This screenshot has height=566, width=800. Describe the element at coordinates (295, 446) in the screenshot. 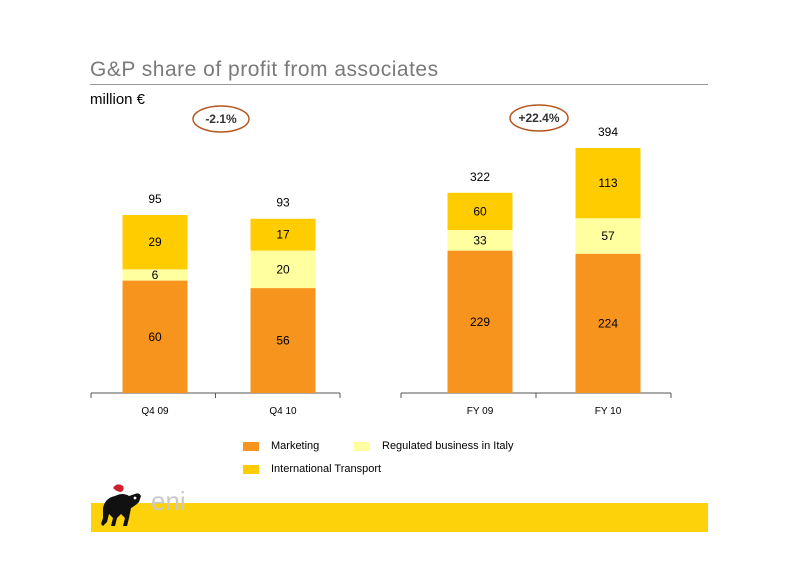

I see `legend-label: Marketing` at that location.